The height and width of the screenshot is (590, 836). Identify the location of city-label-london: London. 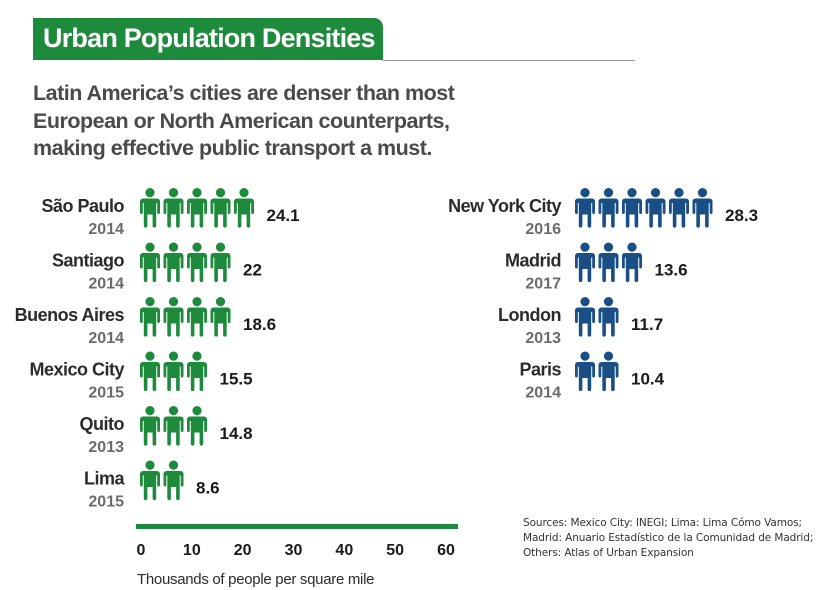
(529, 315).